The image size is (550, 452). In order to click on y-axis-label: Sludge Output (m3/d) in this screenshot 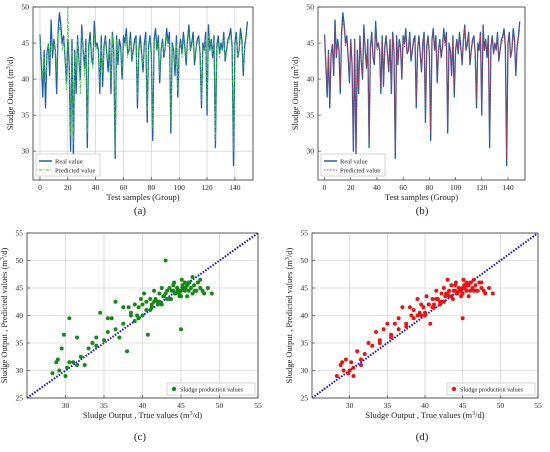, I will do `click(10, 94)`.